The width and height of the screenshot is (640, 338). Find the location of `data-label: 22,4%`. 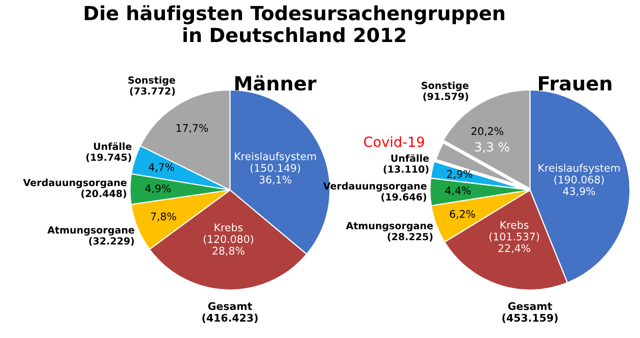

data-label: 22,4% is located at coordinates (514, 249).